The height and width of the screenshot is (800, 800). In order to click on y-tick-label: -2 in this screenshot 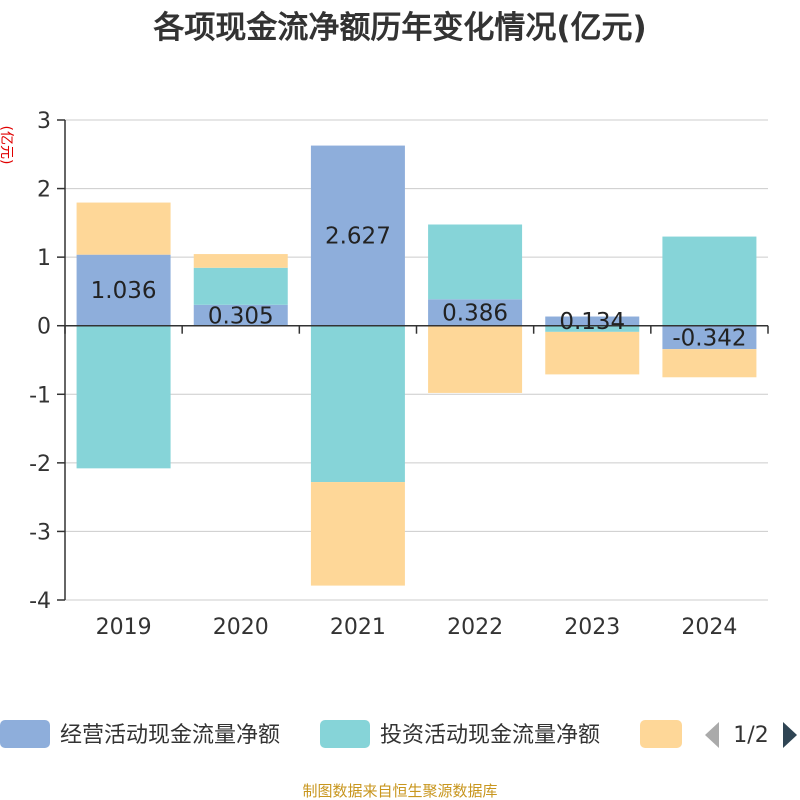, I will do `click(40, 464)`.